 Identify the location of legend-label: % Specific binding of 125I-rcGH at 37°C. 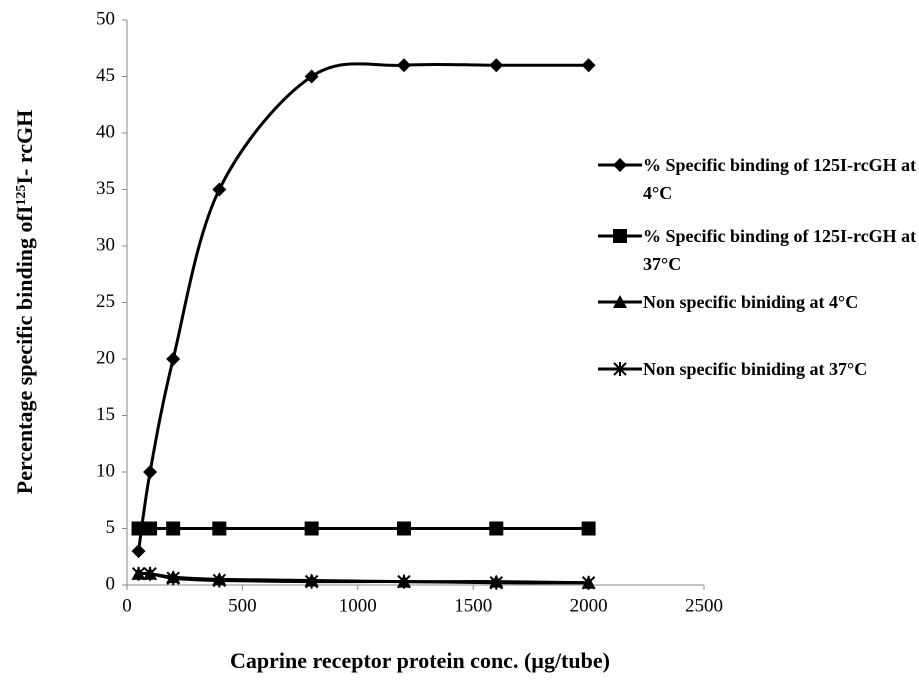
(780, 250).